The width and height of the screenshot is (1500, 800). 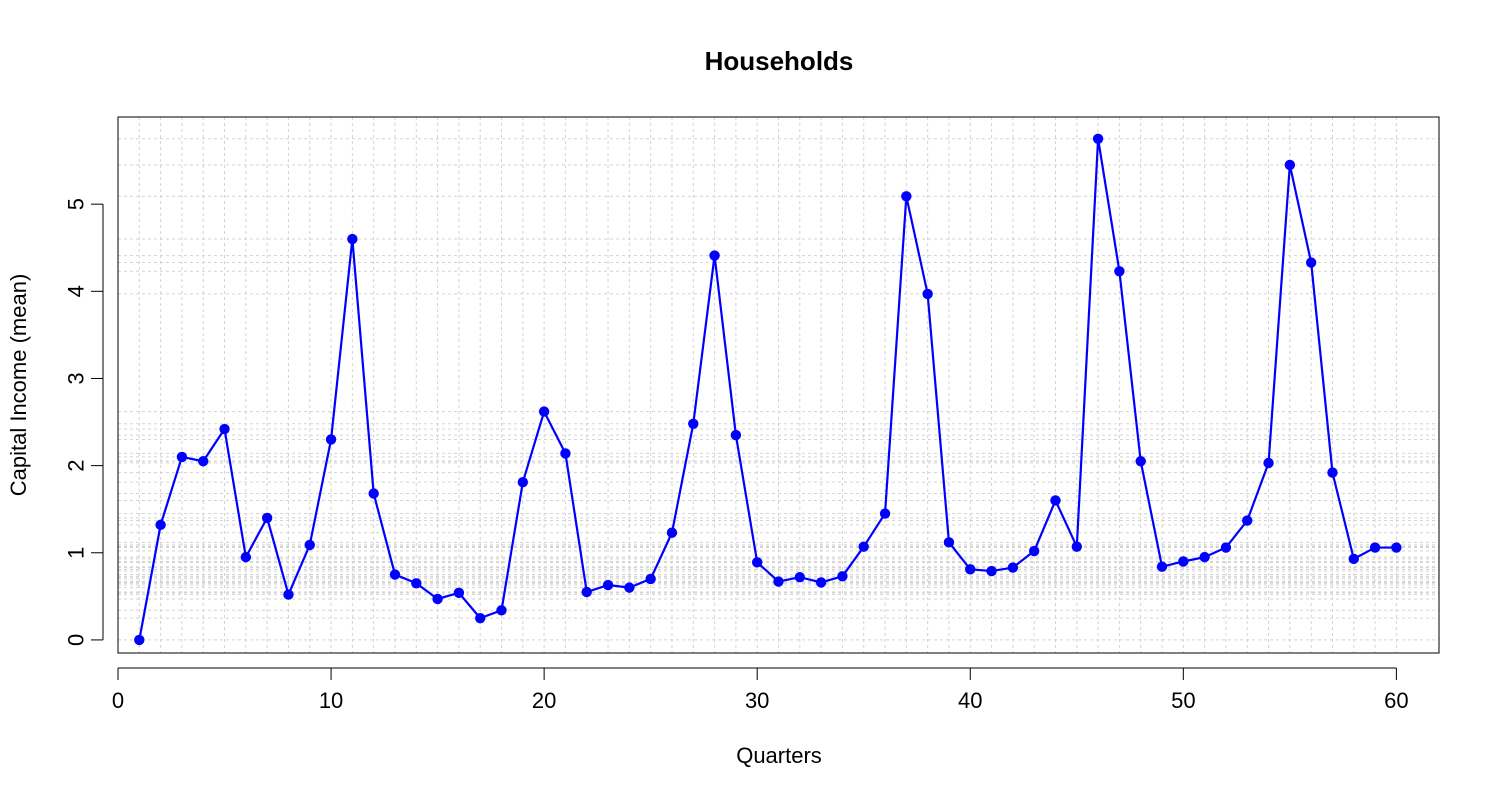 I want to click on x-tick-label: 40, so click(x=970, y=700).